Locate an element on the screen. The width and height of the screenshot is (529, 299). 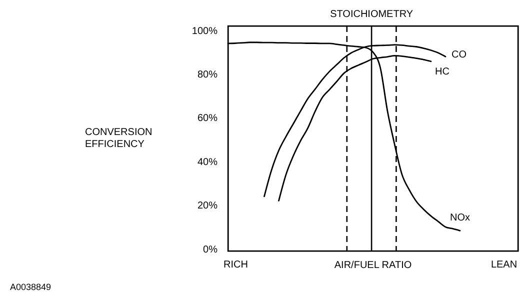
series-label: NOx is located at coordinates (460, 218).